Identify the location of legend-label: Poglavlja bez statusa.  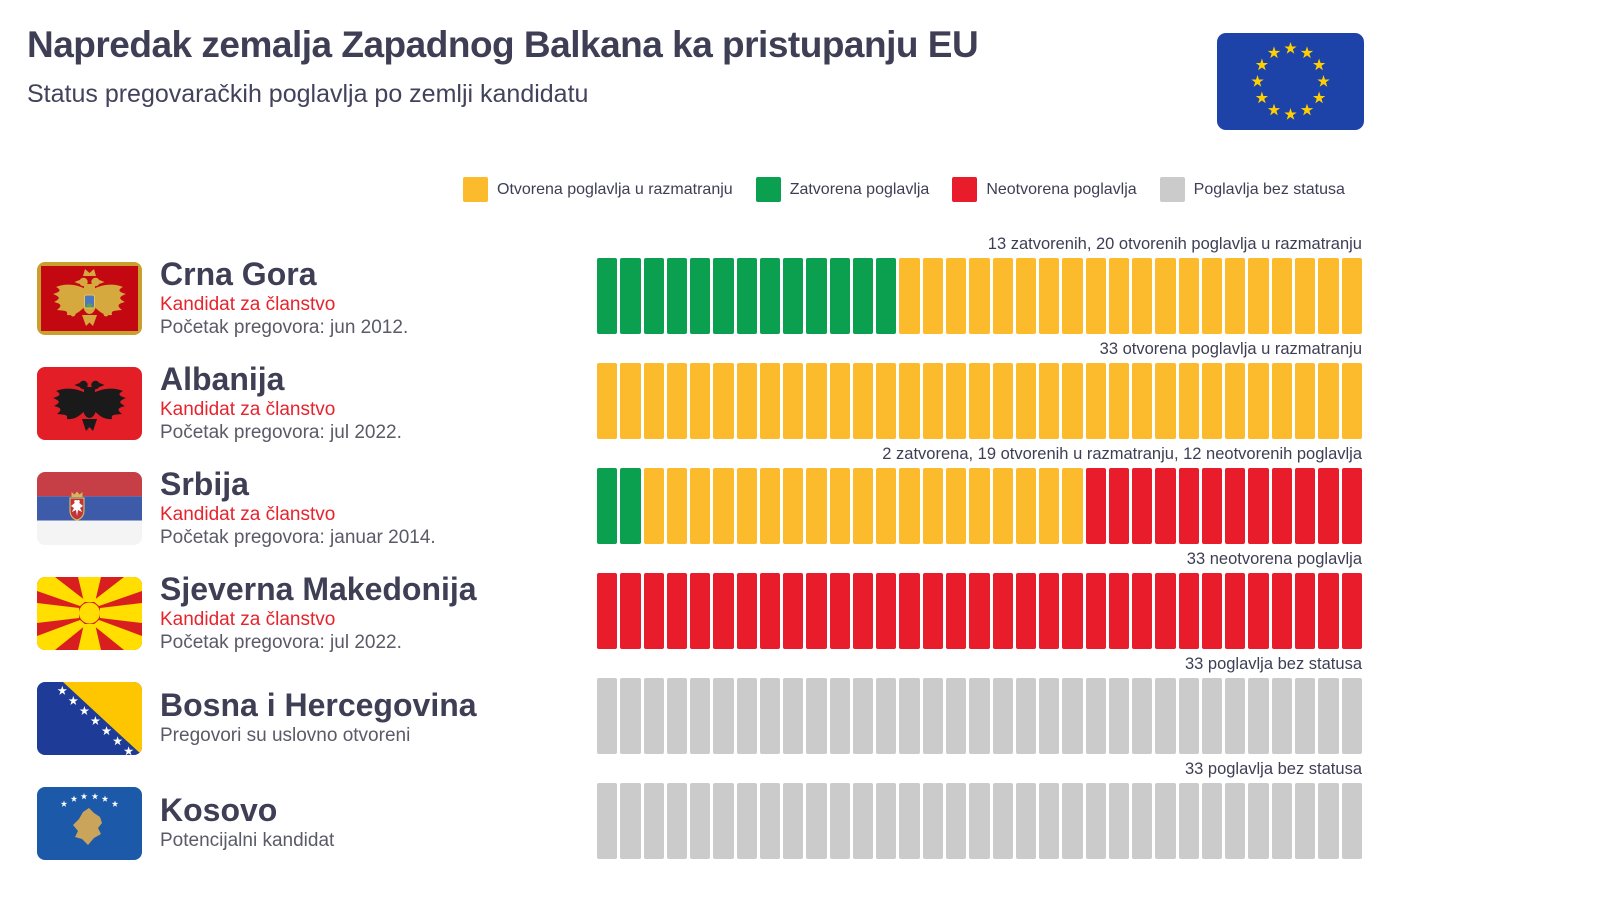
(1269, 189).